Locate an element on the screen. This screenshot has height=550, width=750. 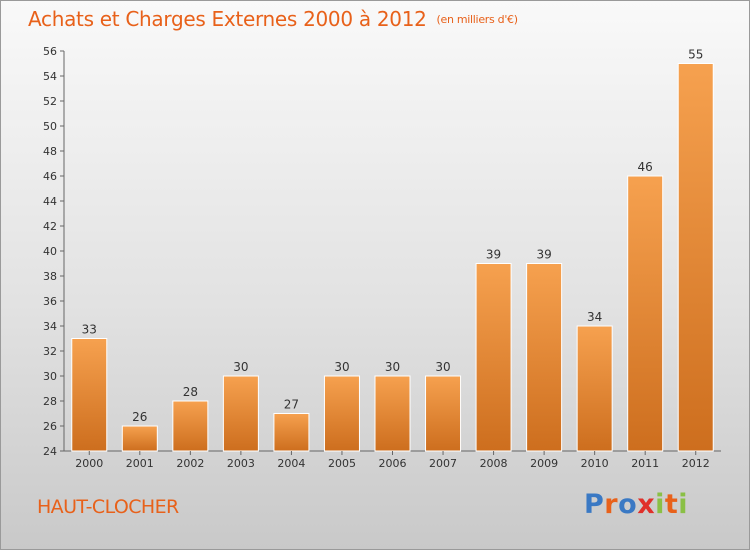
y-tick-label: 46 is located at coordinates (50, 176).